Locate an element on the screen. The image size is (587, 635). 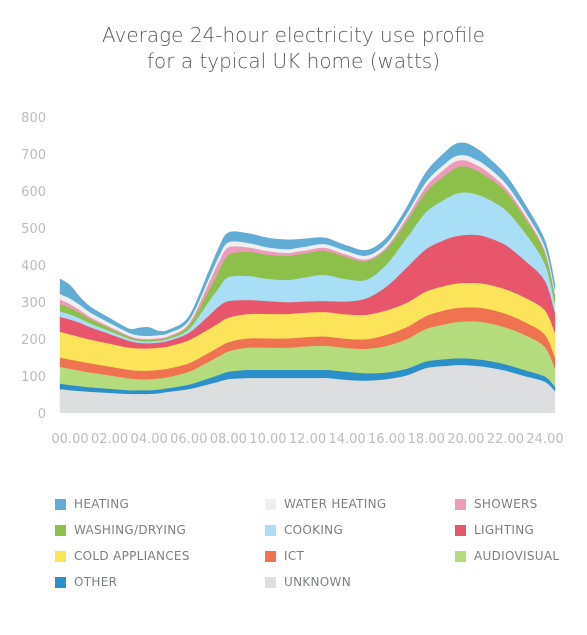
legend-item-showers: SHOWERS is located at coordinates (496, 504).